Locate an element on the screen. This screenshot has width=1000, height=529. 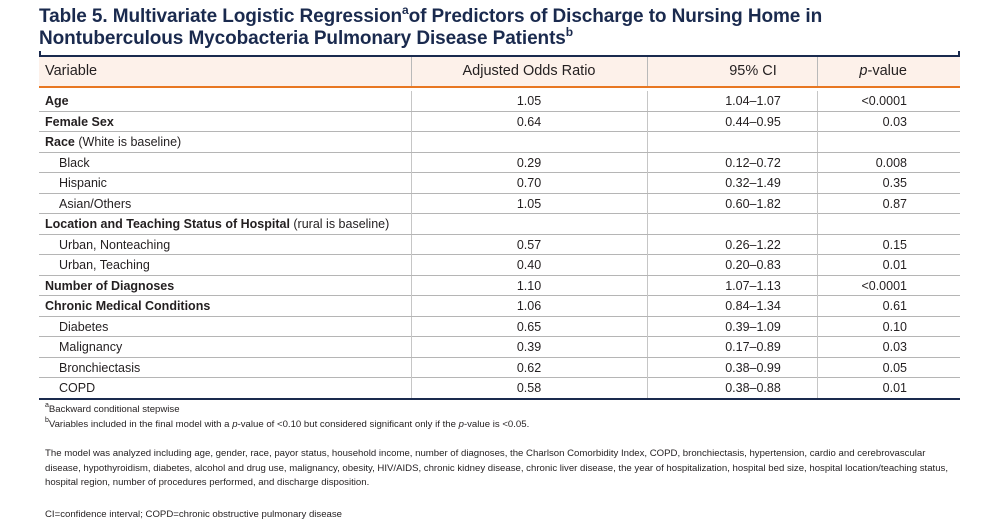
bottom-rule is located at coordinates (499, 399).